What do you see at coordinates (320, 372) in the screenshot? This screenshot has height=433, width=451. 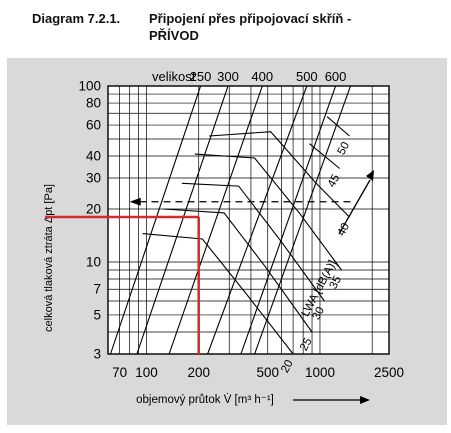 I see `x-tick-label: 1000` at bounding box center [320, 372].